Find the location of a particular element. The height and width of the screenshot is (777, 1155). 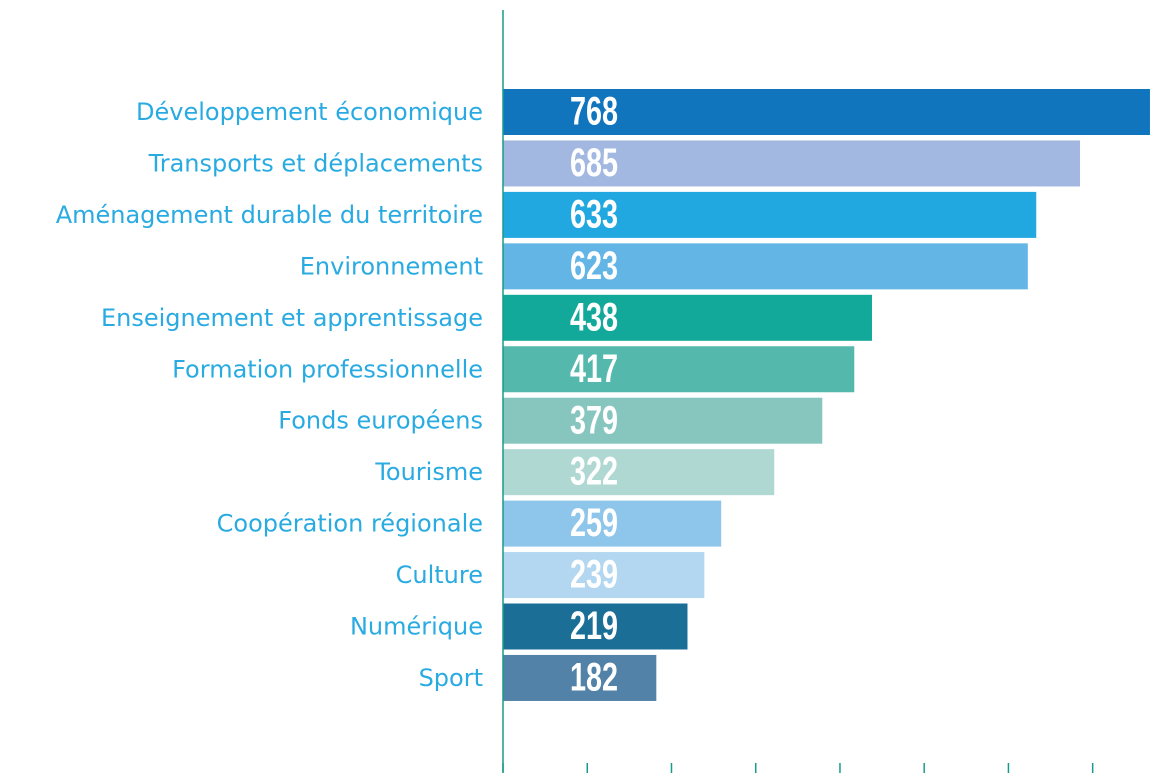

category-label: Numérique is located at coordinates (416, 627).